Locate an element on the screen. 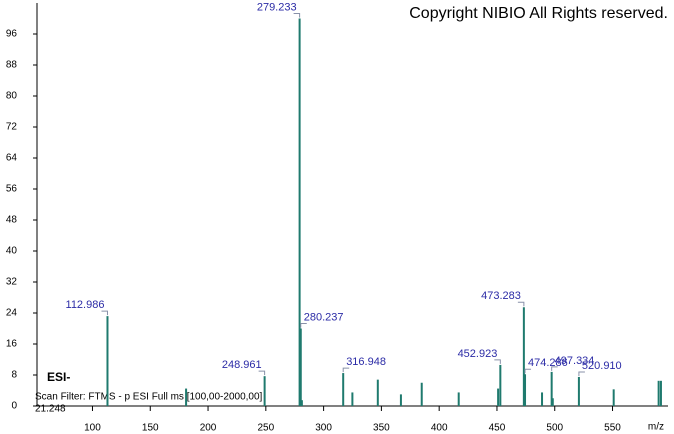 This screenshot has width=674, height=434. peak-label: 497.334 is located at coordinates (575, 361).